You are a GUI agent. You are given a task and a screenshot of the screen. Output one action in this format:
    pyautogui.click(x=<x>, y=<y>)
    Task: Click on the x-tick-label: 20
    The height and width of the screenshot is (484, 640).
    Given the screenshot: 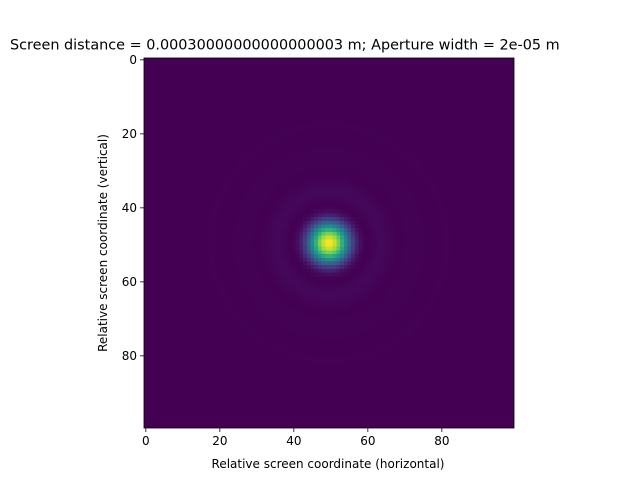 What is the action you would take?
    pyautogui.click(x=219, y=441)
    